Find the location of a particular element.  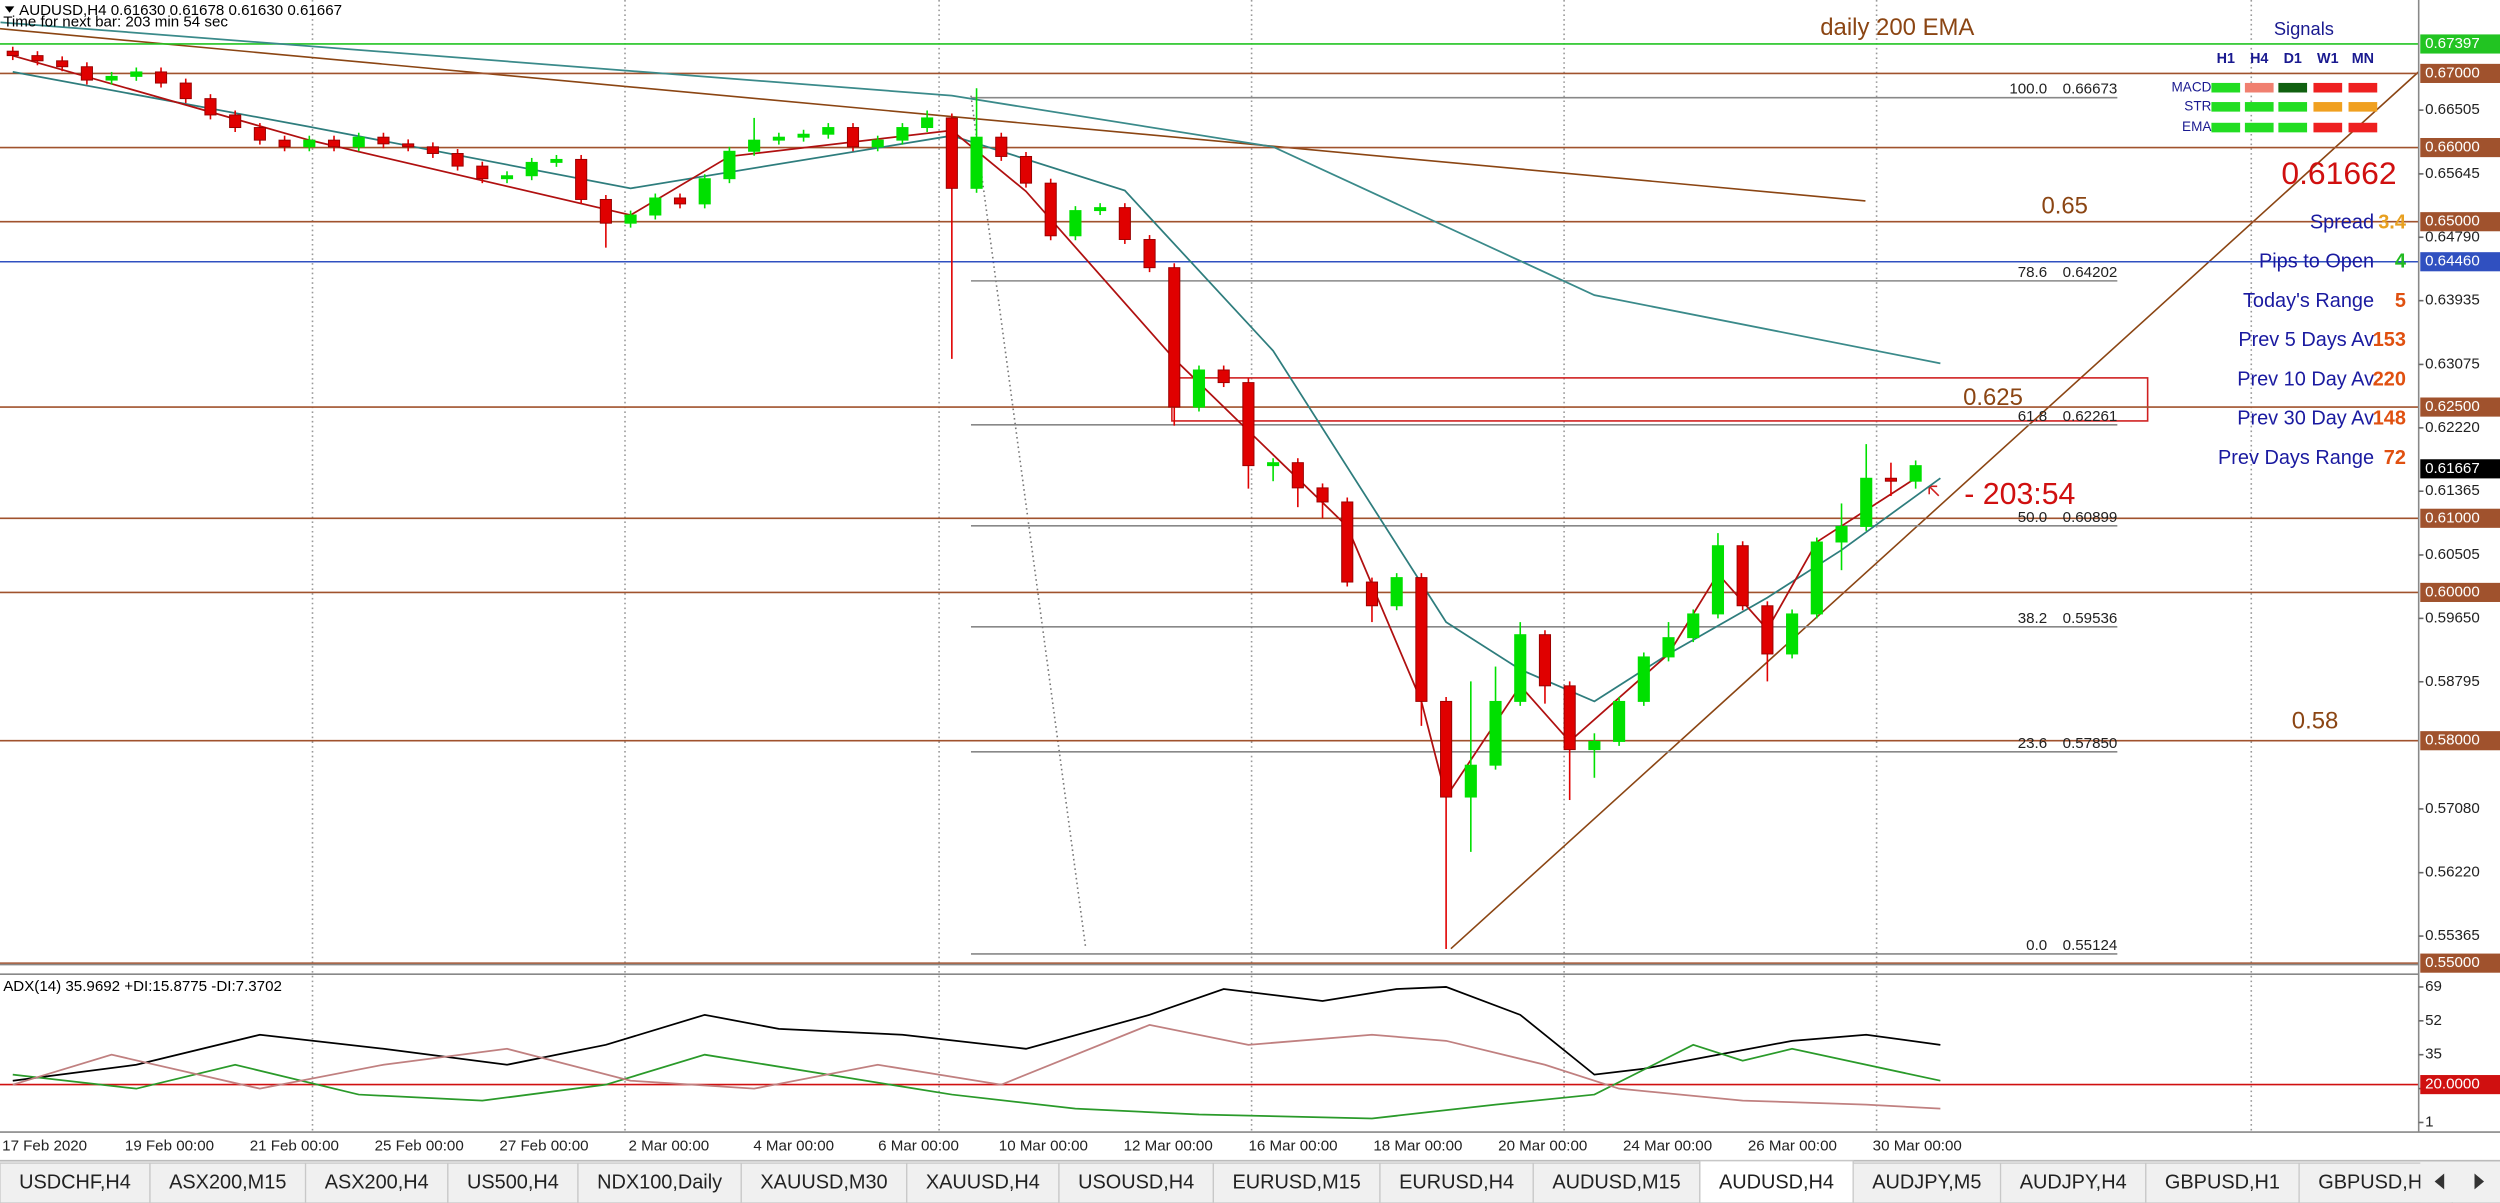

stat-label: Prev 5 Days Av is located at coordinates (2306, 340).